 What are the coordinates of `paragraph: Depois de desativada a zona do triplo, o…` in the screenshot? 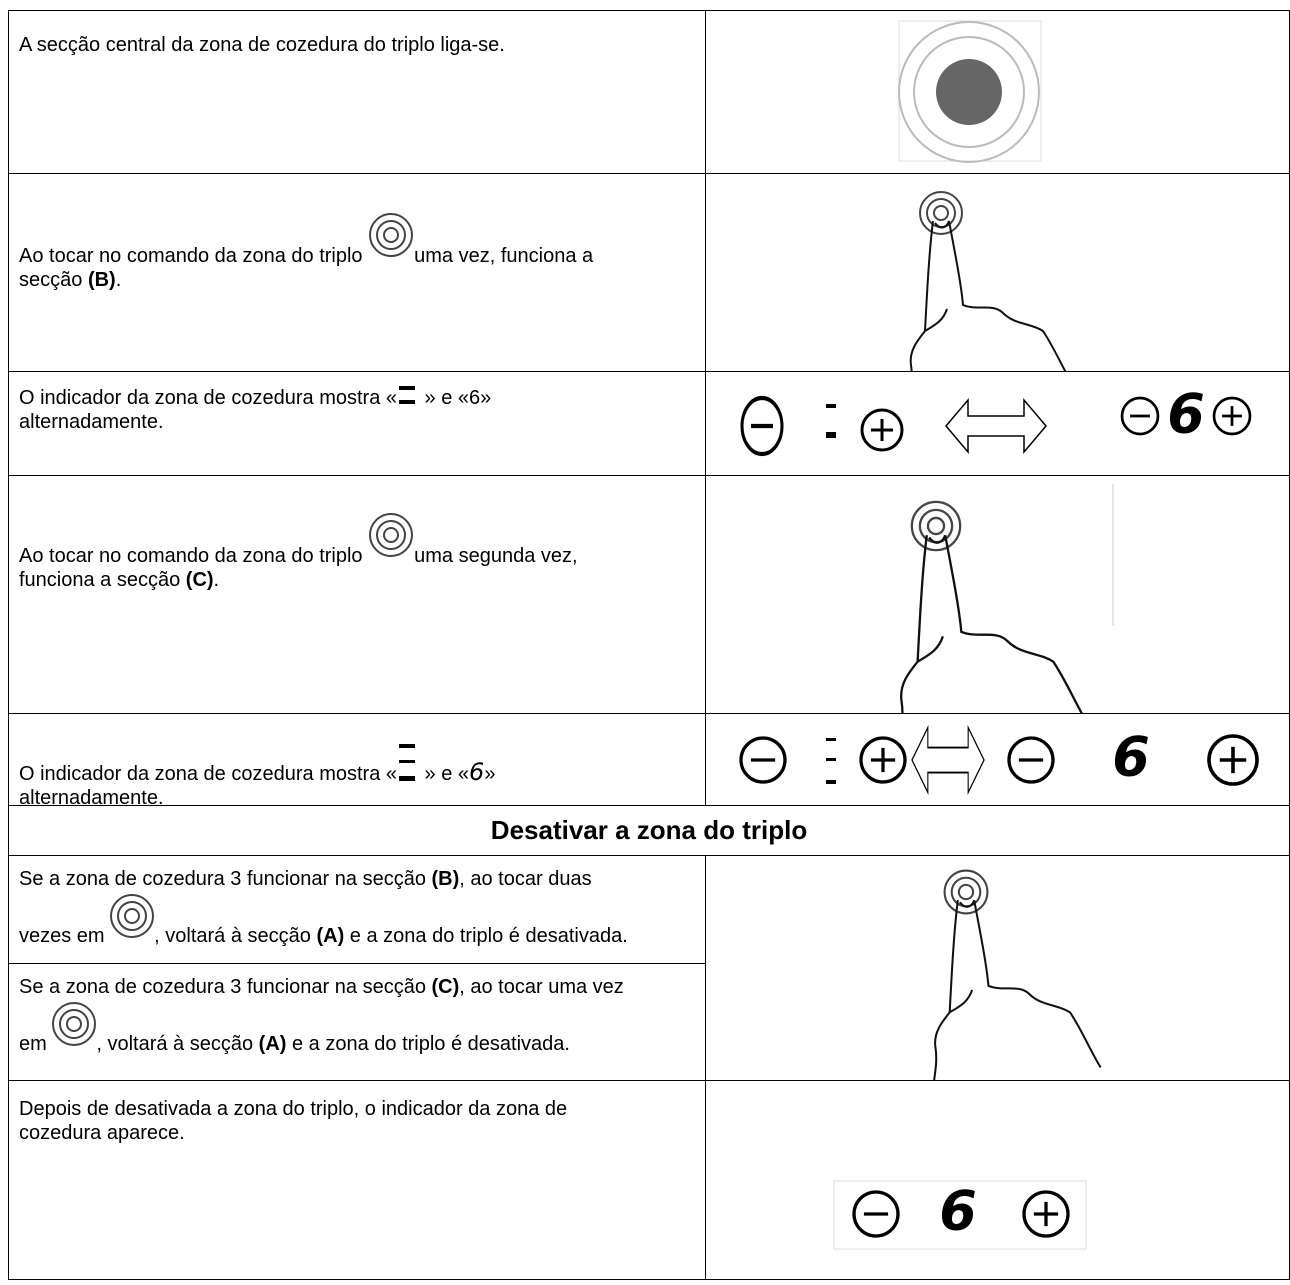 It's located at (293, 1121).